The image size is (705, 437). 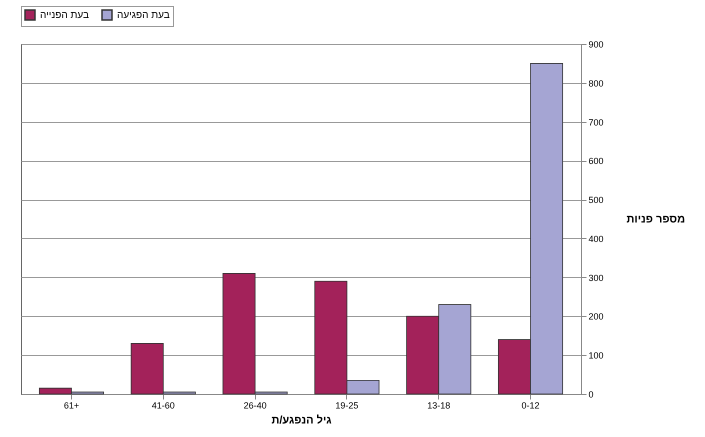 I want to click on x-tick-label: 13-18, so click(x=438, y=405).